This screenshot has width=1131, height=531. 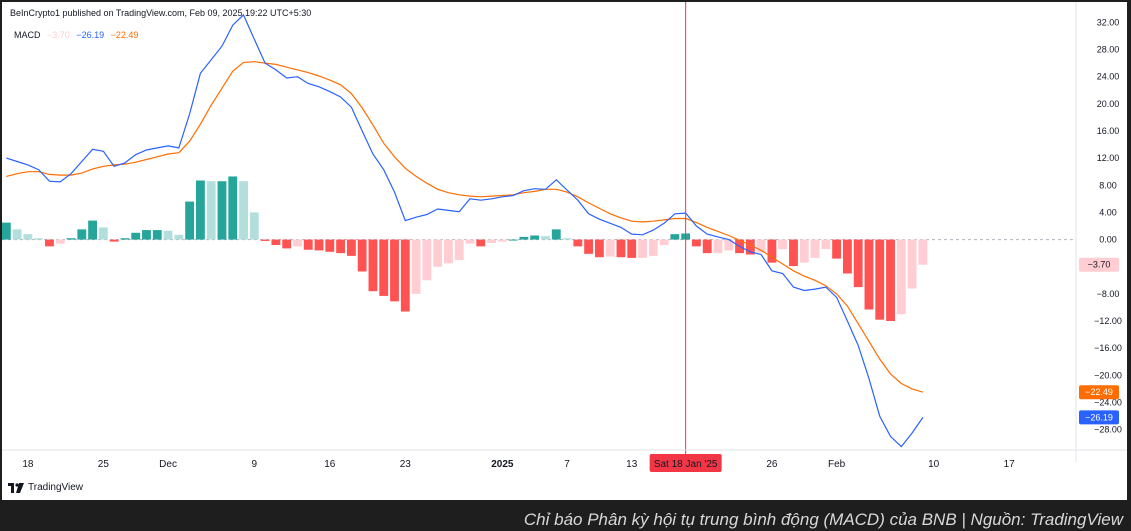 I want to click on y-tick-label: 4.00, so click(x=1108, y=212).